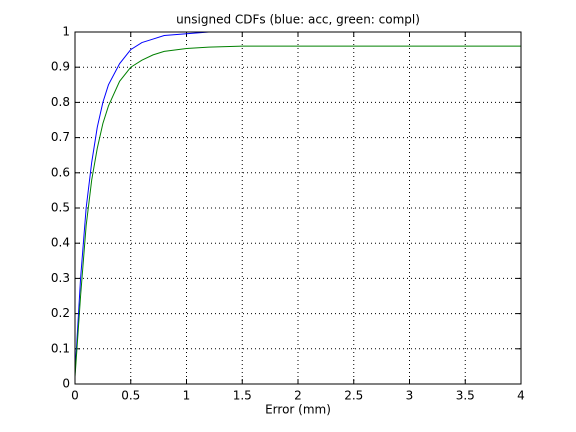 This screenshot has height=432, width=576. Describe the element at coordinates (60, 137) in the screenshot. I see `y-tick-label: 0.7` at that location.